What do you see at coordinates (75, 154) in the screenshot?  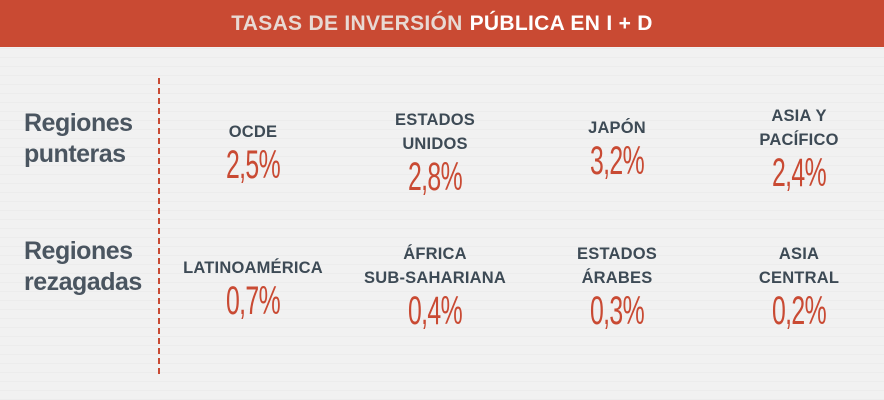 I see `row-label-line: punteras` at bounding box center [75, 154].